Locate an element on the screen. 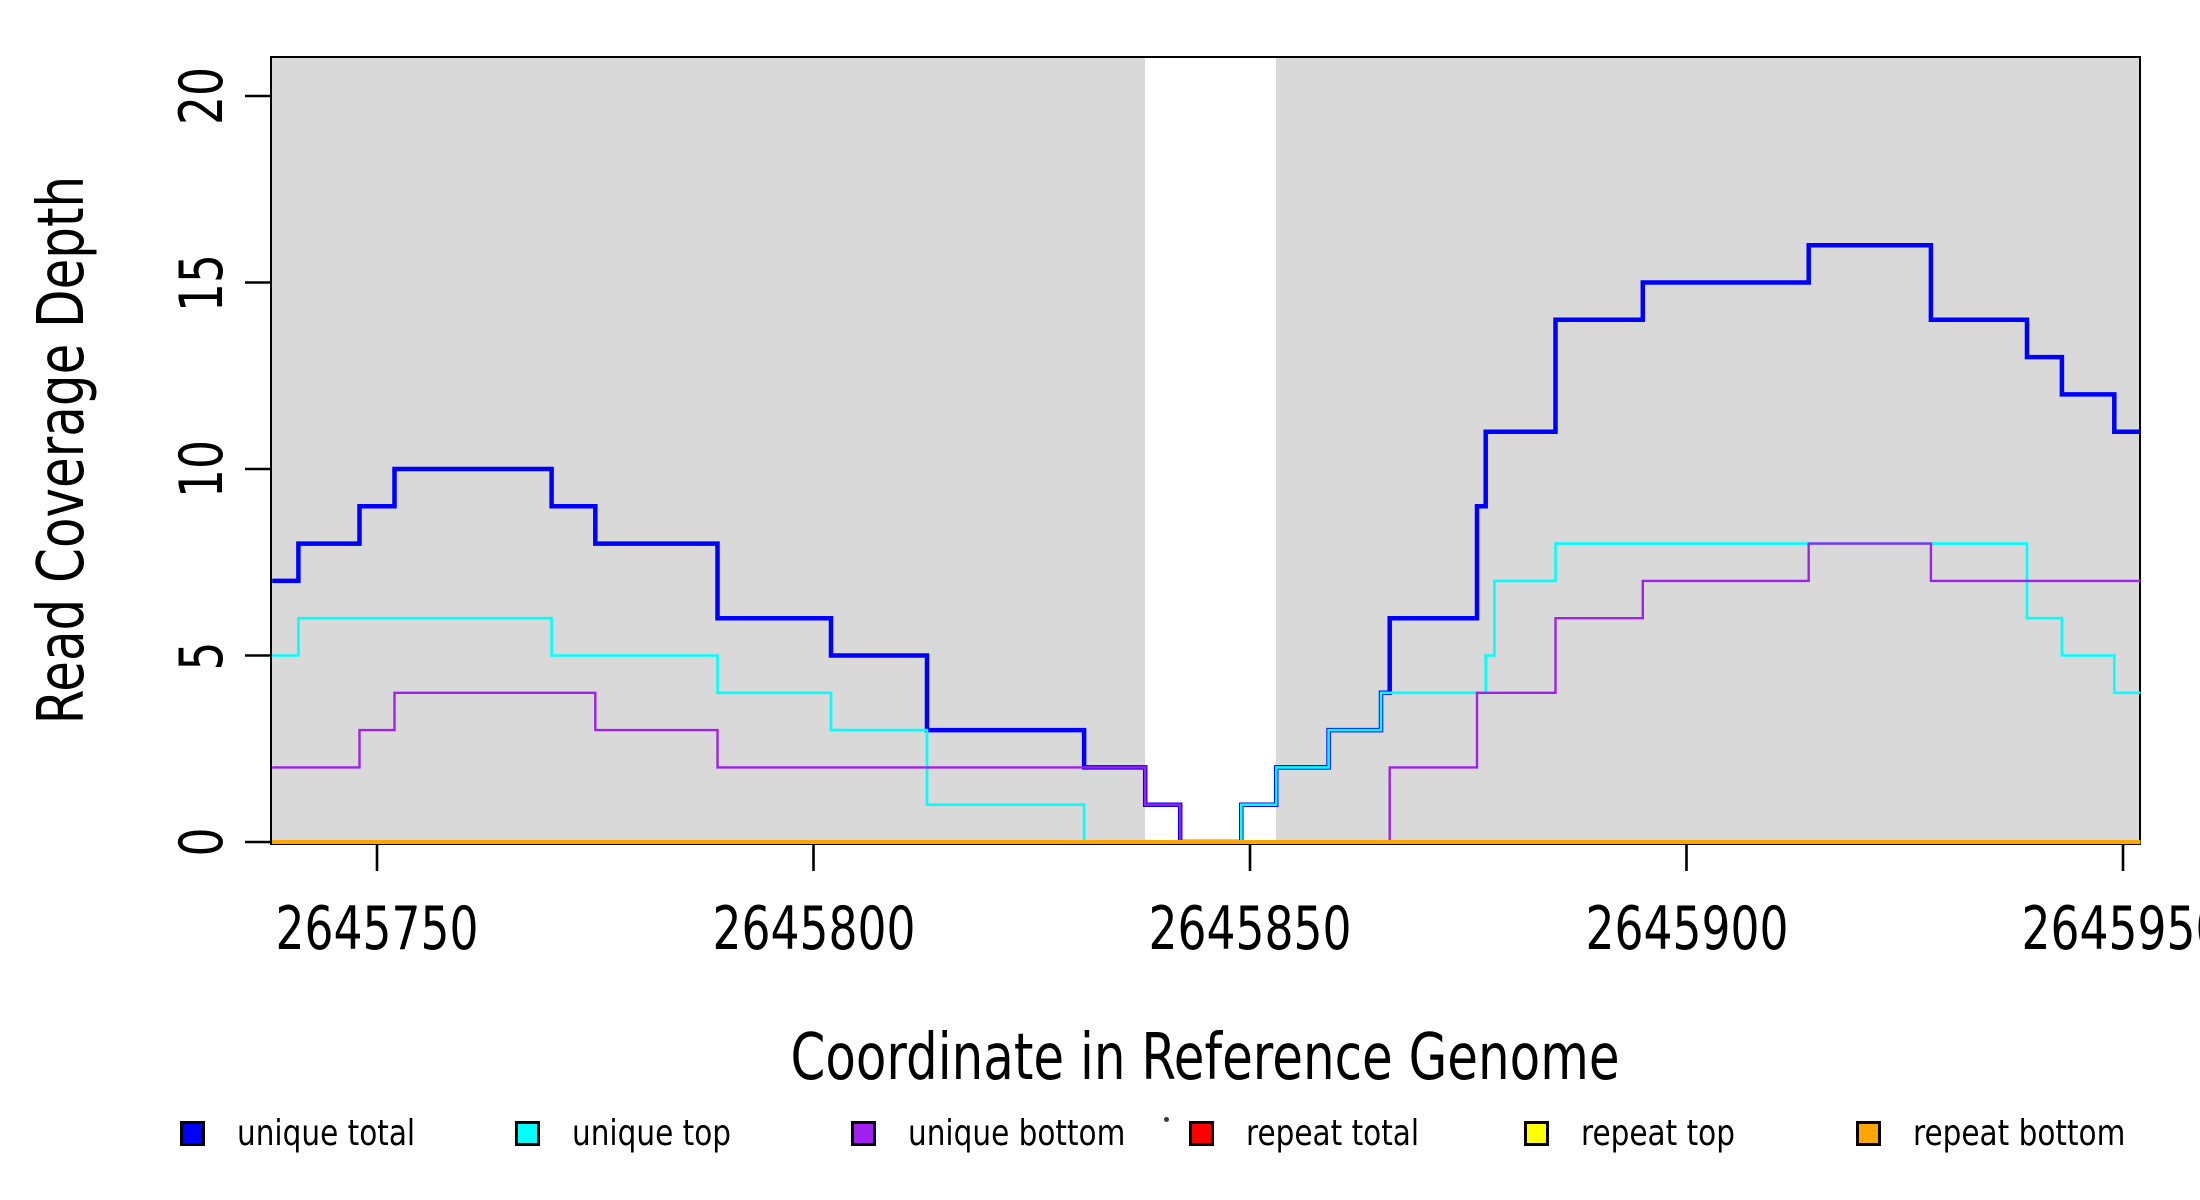 This screenshot has height=1200, width=2200. legend-swatch-unique-total is located at coordinates (192, 1133).